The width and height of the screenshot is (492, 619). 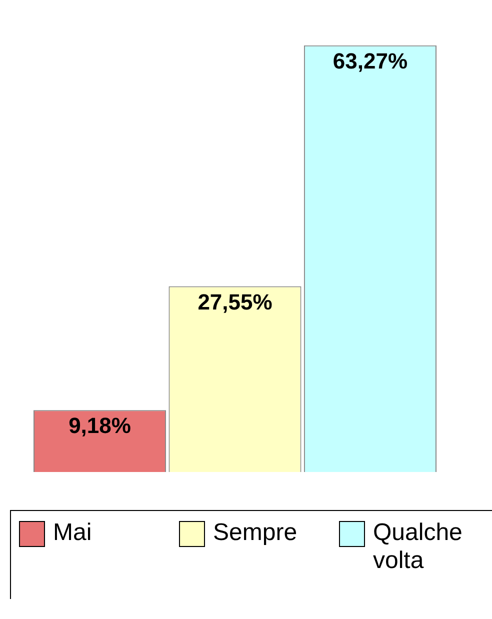 I want to click on legend-label: Sempre, so click(x=255, y=533).